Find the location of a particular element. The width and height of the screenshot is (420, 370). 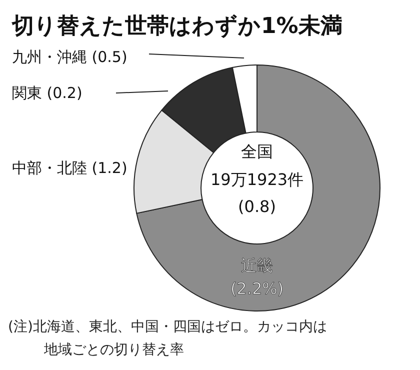

text: (注)北海道、東北、中国・四国はゼロ。カッコ内は地域ごとの切り替え率 is located at coordinates (167, 338).